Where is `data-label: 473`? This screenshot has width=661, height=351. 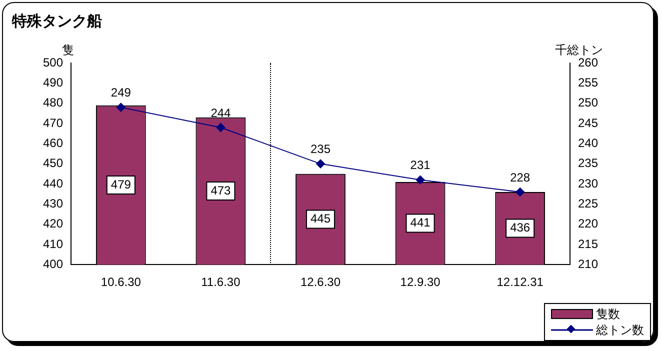
data-label: 473 is located at coordinates (221, 190).